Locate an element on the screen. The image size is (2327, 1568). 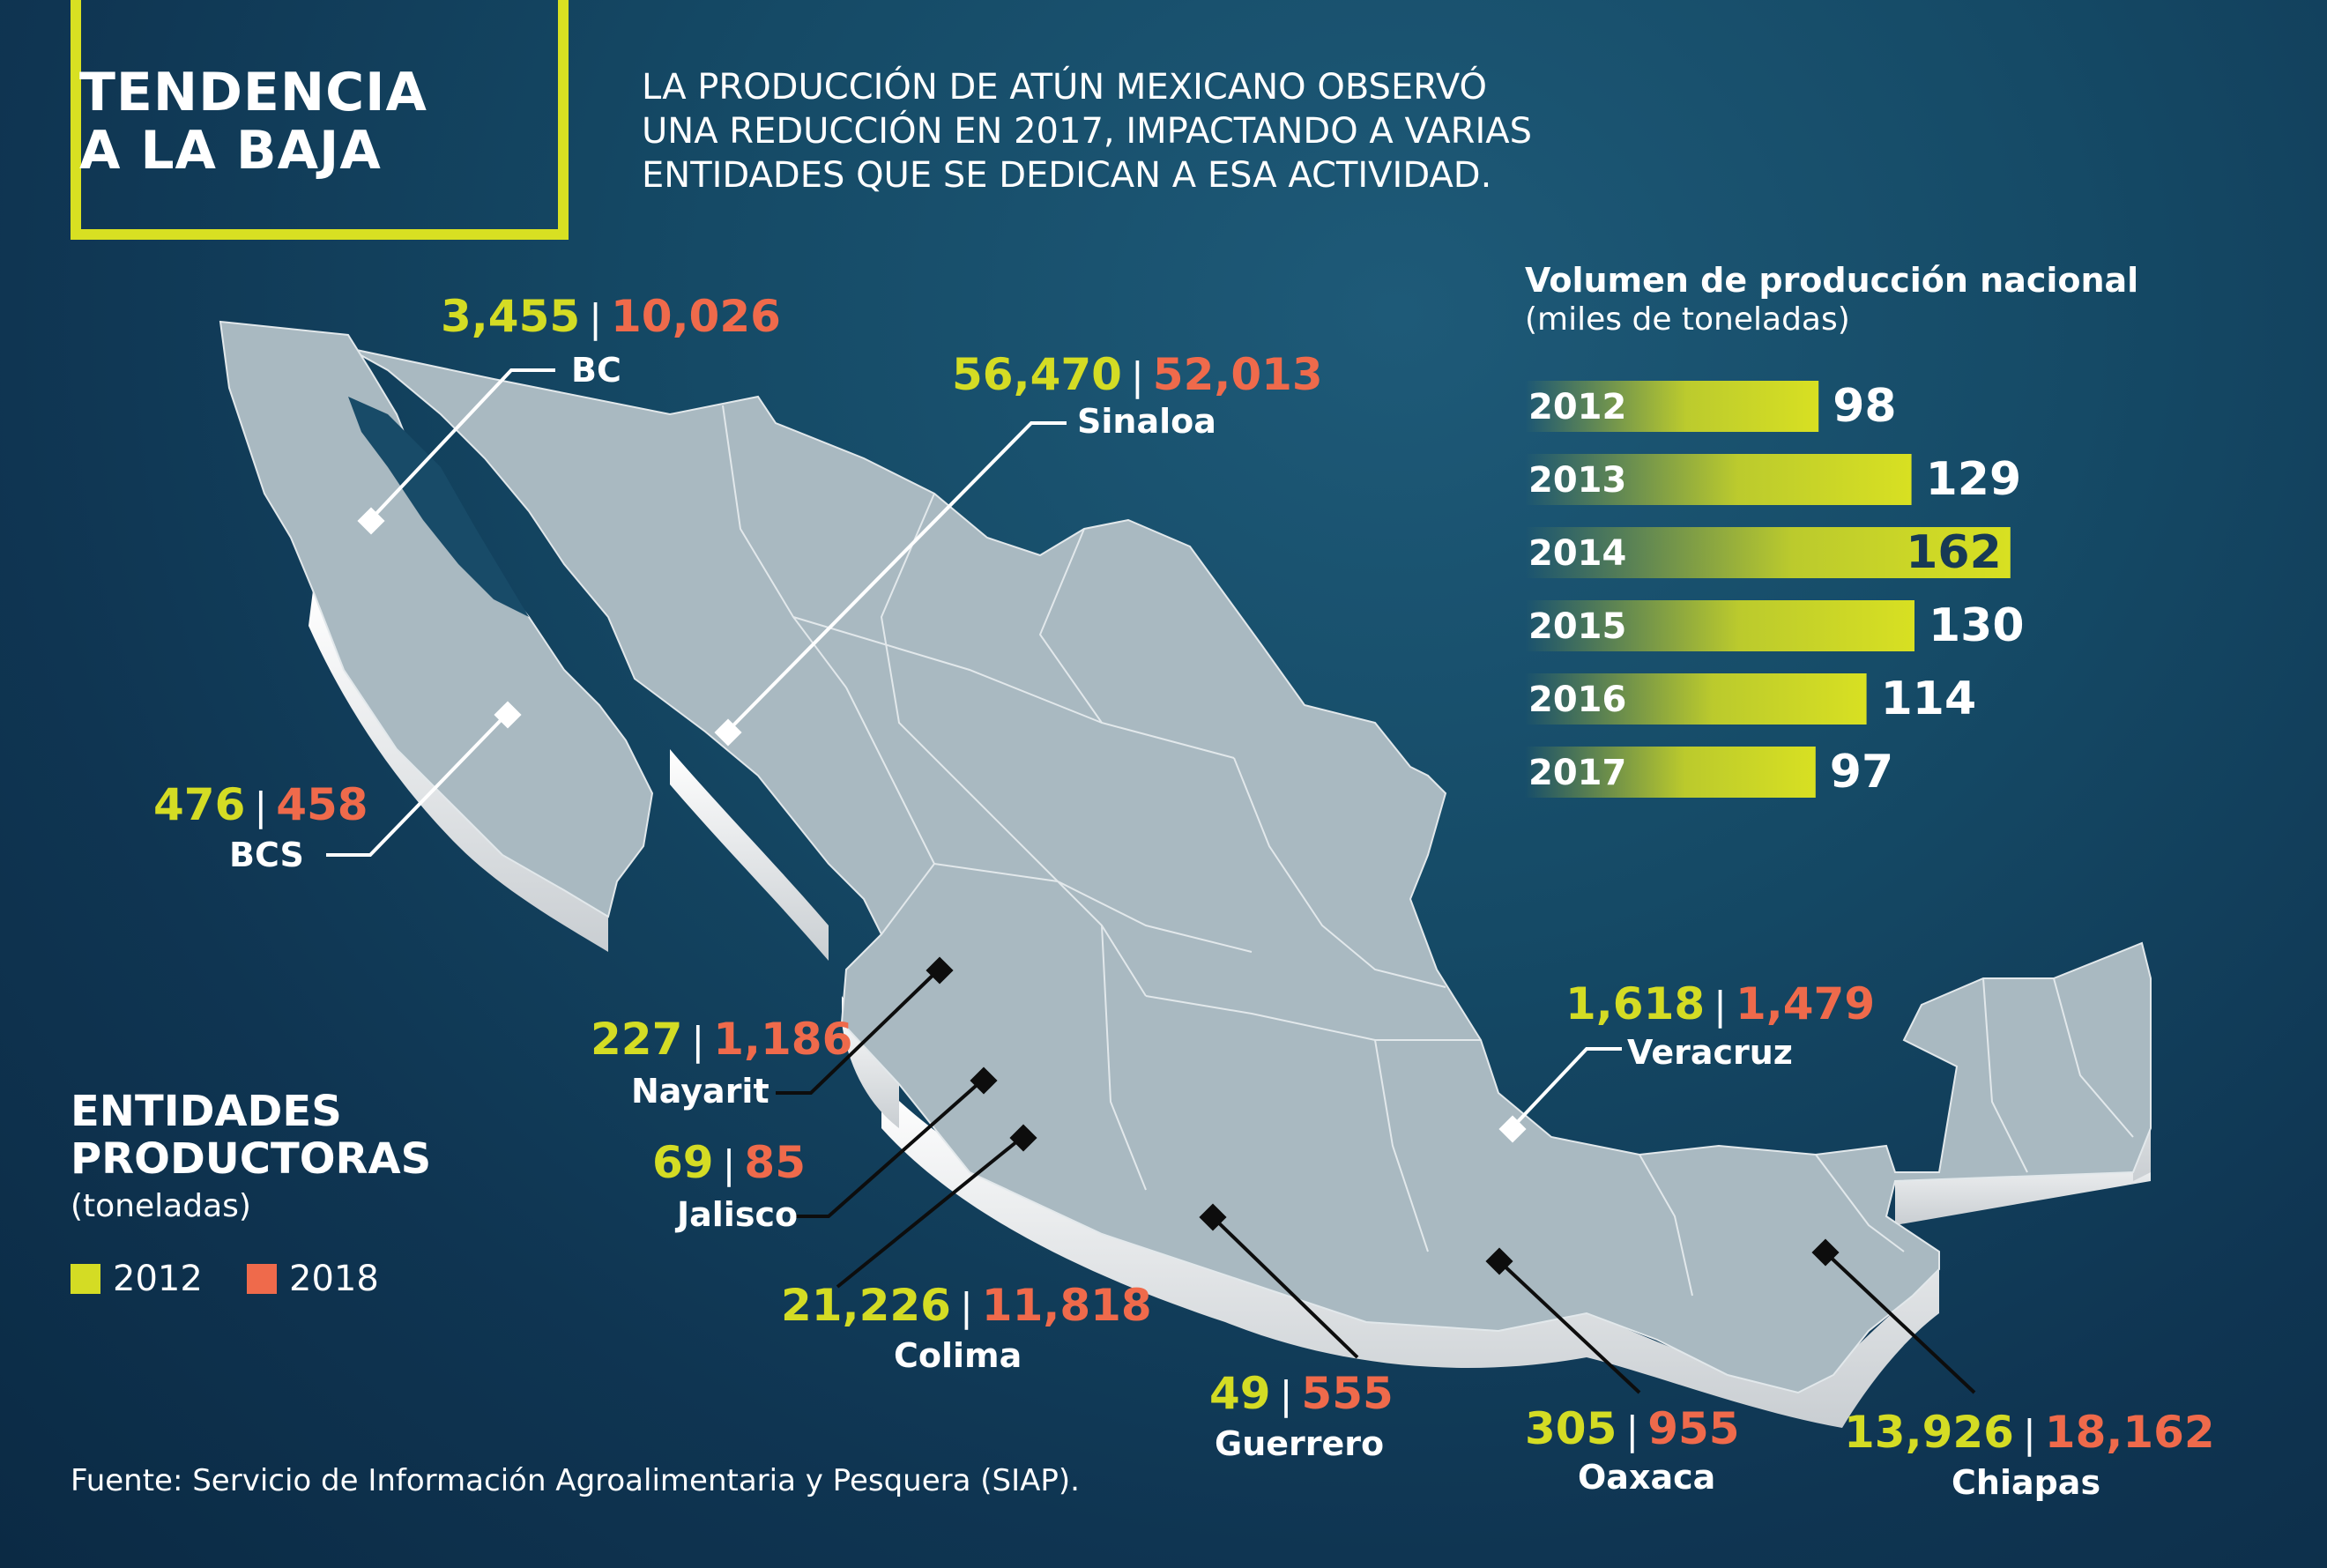
veracruz-values: 1,618 | 1,479 is located at coordinates (1720, 1003).